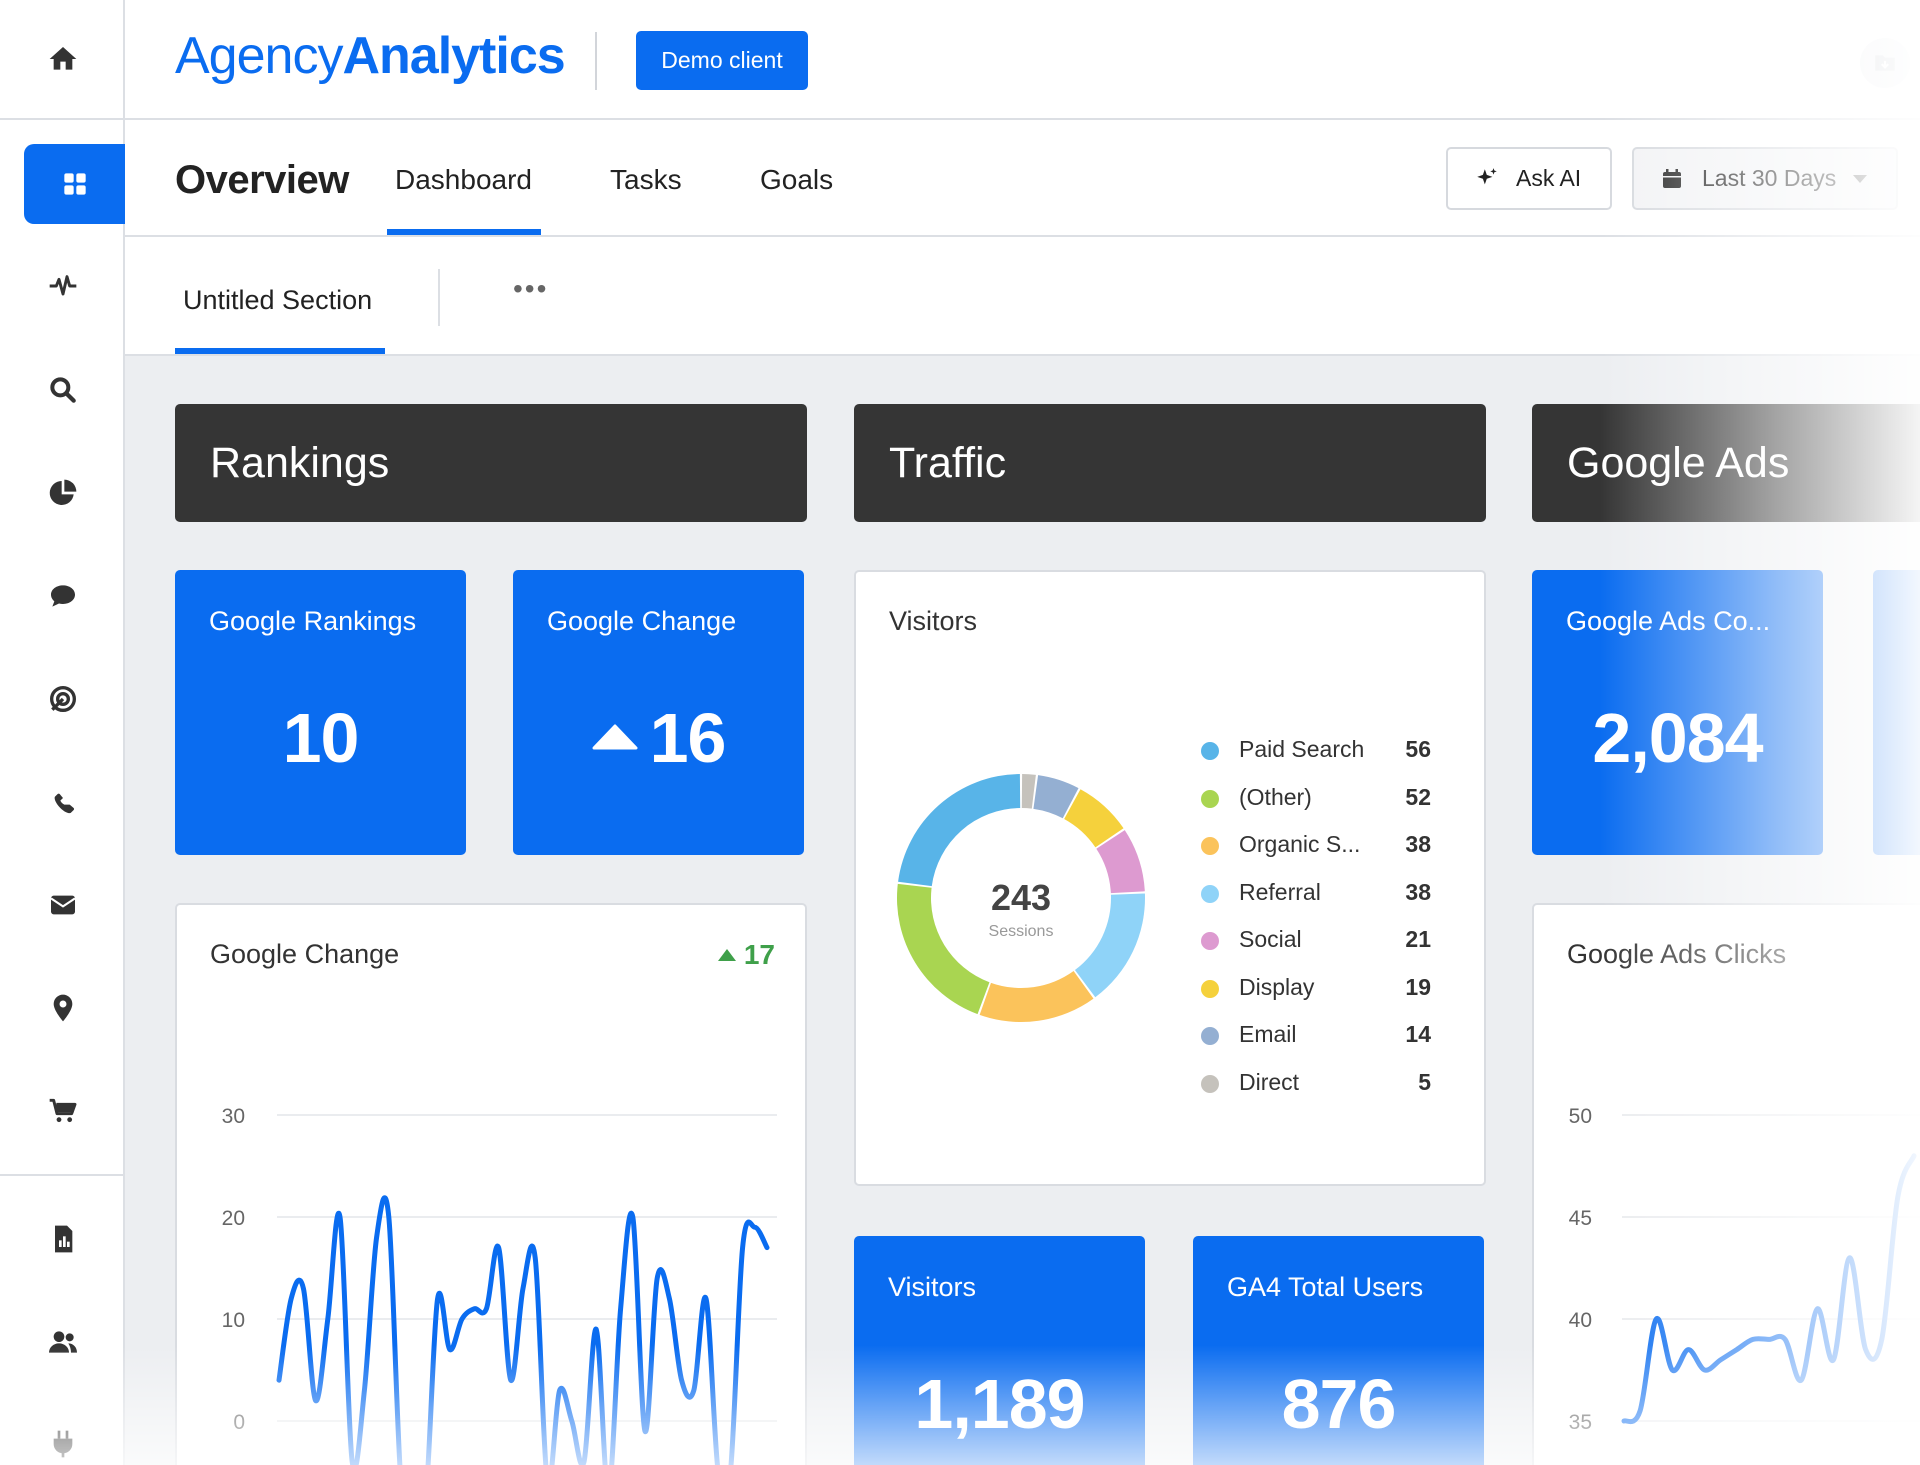 This screenshot has width=1920, height=1465. I want to click on header-divider, so click(596, 61).